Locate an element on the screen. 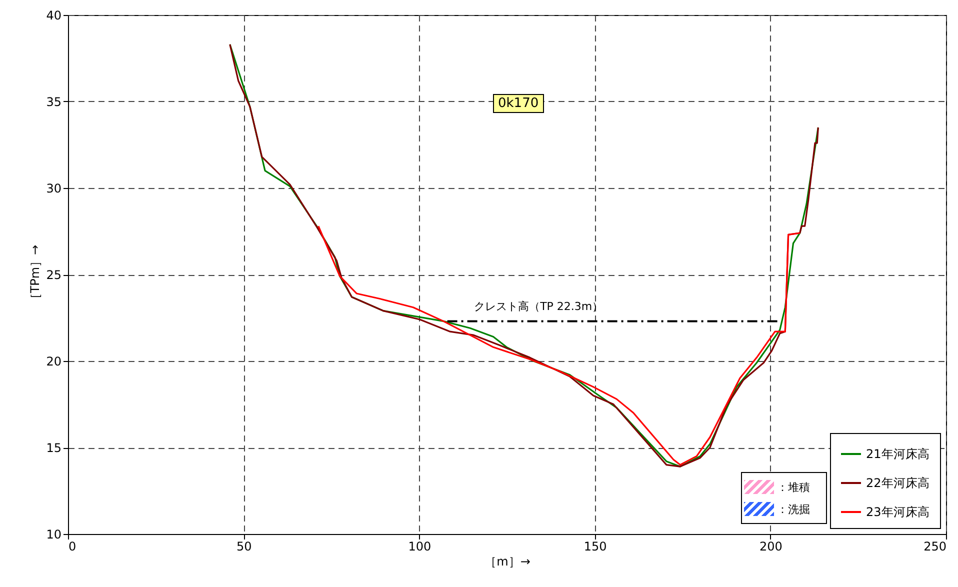  x-tick-label: 50 is located at coordinates (244, 547).